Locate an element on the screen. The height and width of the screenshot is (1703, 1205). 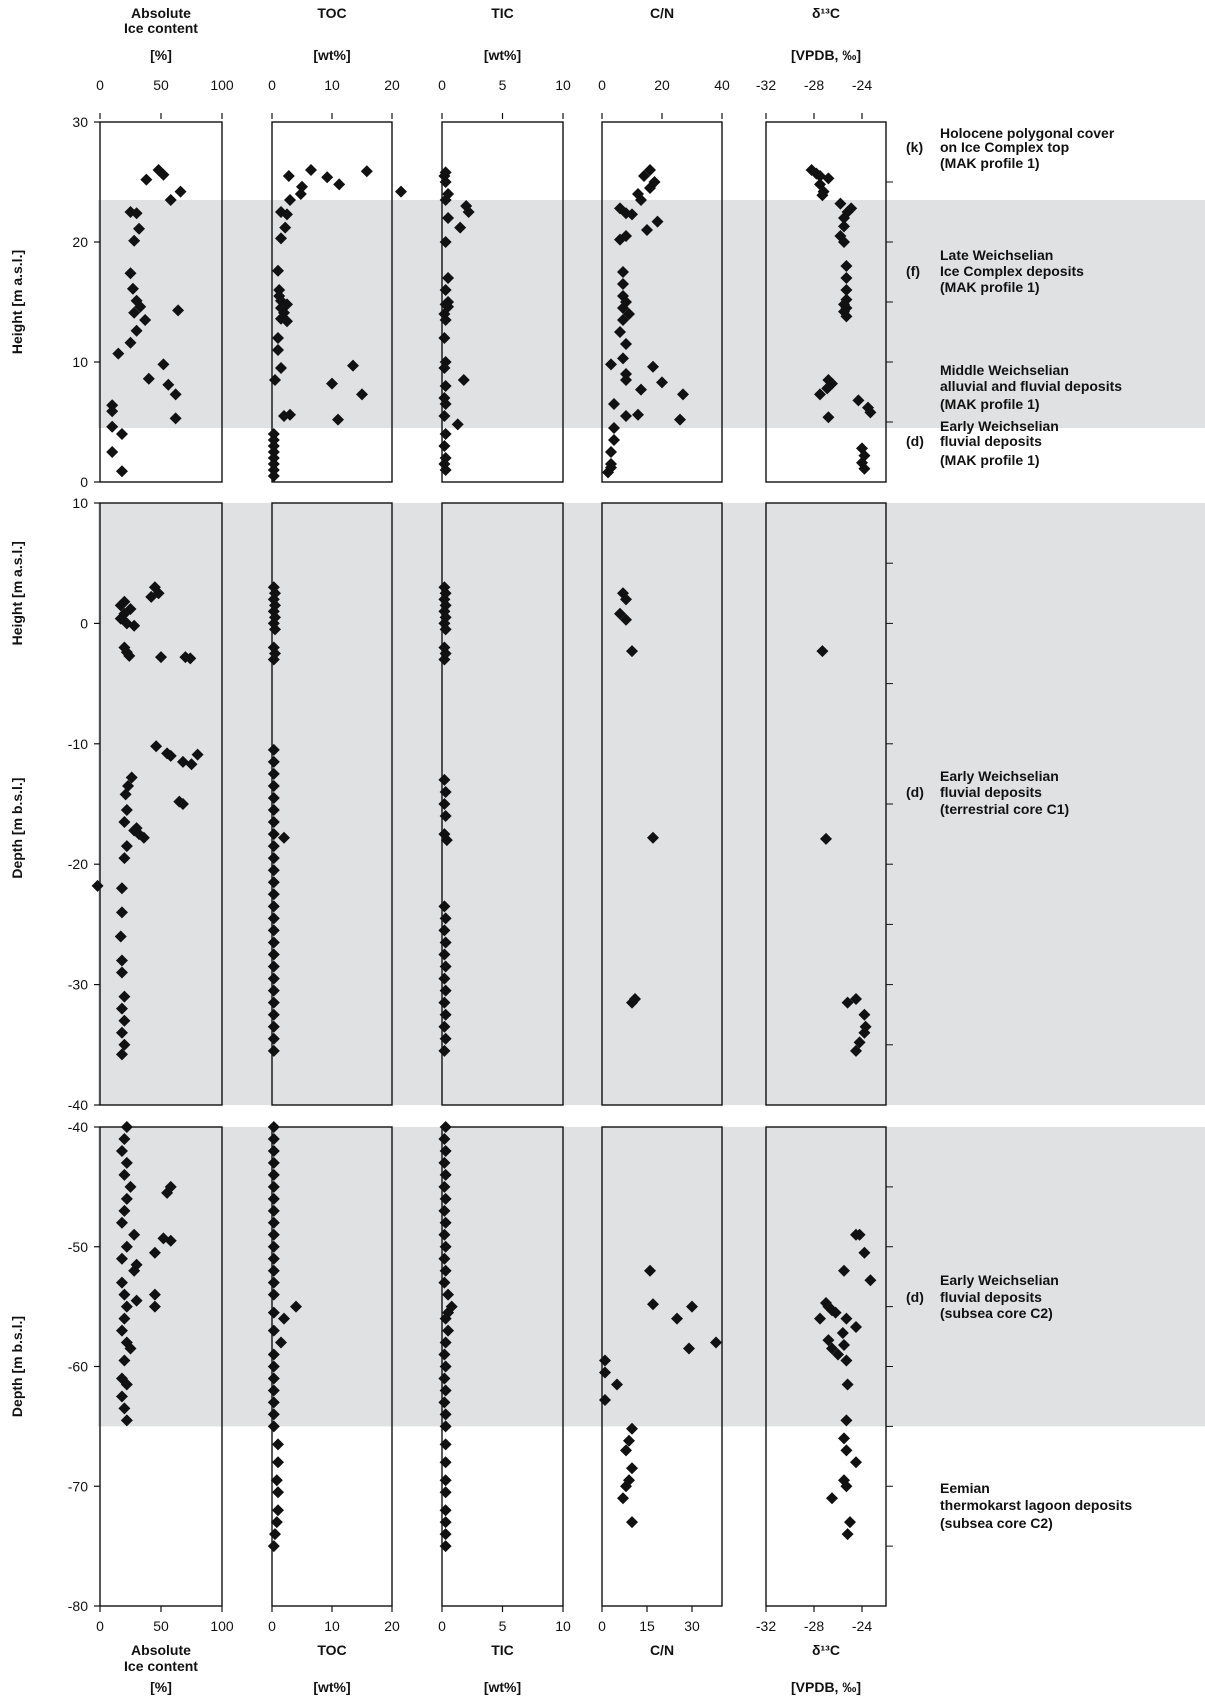
x-tick-label: 100 is located at coordinates (222, 85).